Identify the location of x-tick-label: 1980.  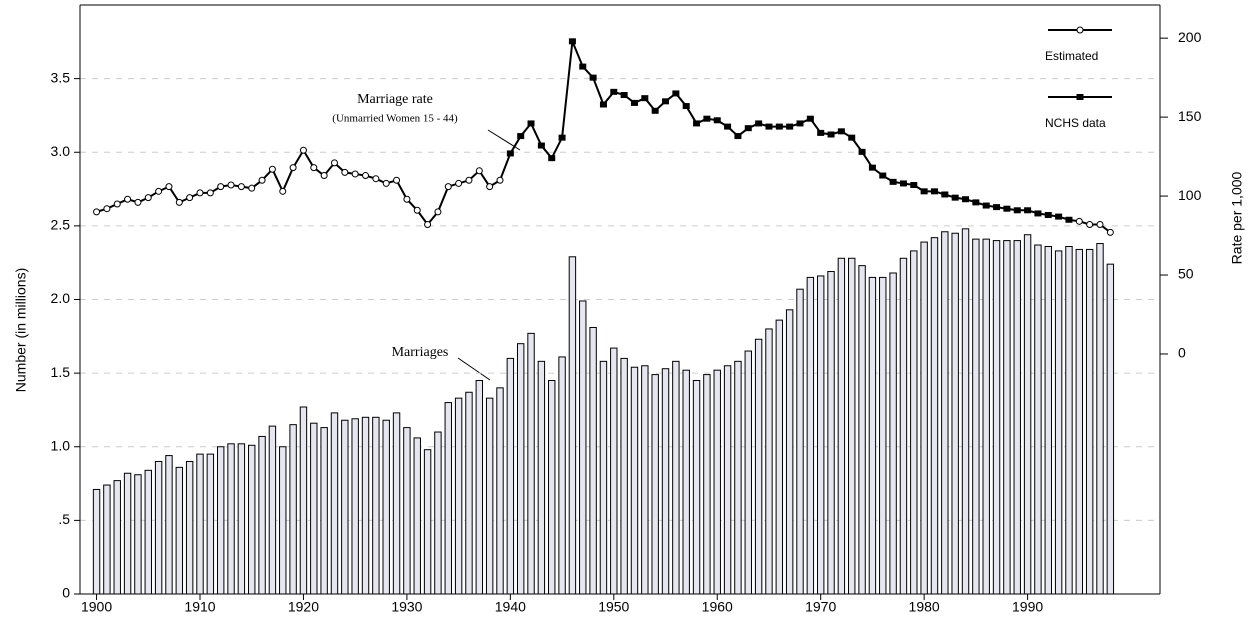
(924, 607).